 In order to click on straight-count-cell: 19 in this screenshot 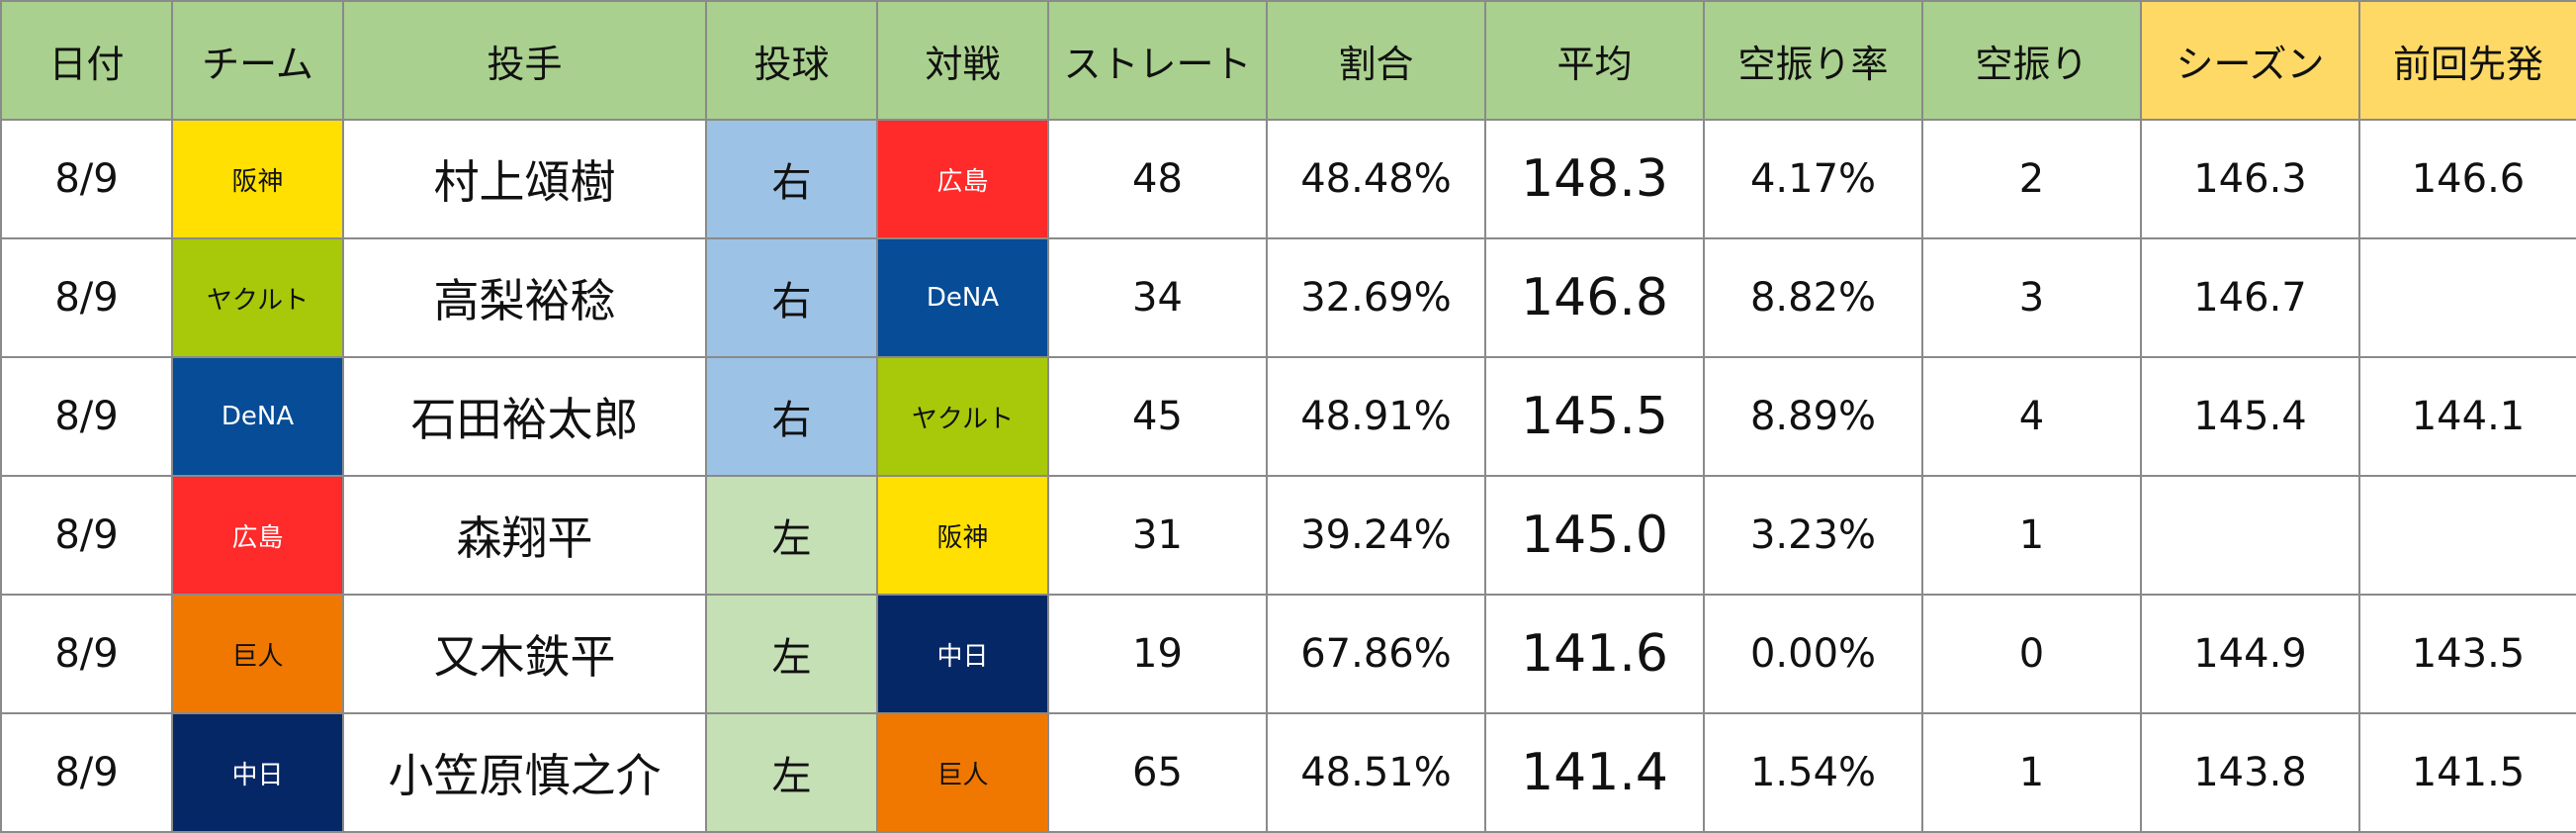, I will do `click(1157, 654)`.